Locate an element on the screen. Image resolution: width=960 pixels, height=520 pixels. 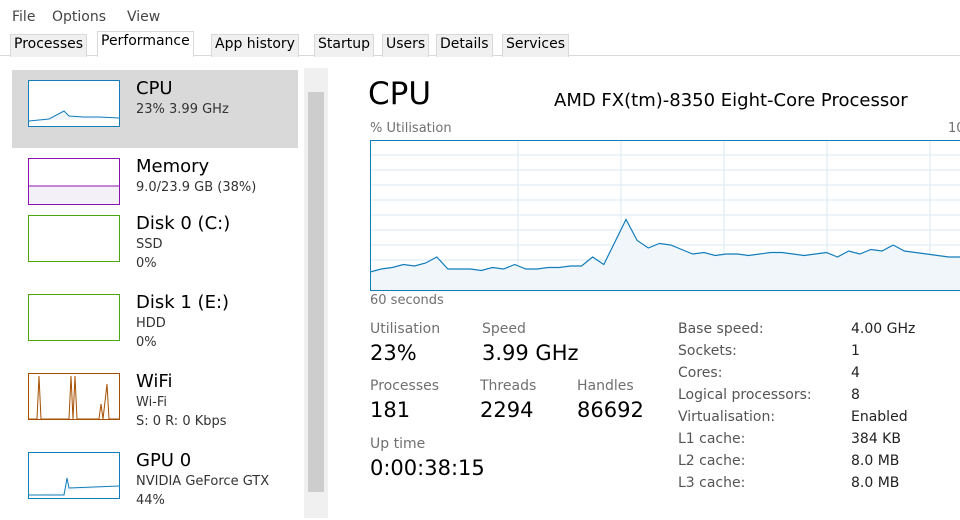
item-title: CPU is located at coordinates (154, 88).